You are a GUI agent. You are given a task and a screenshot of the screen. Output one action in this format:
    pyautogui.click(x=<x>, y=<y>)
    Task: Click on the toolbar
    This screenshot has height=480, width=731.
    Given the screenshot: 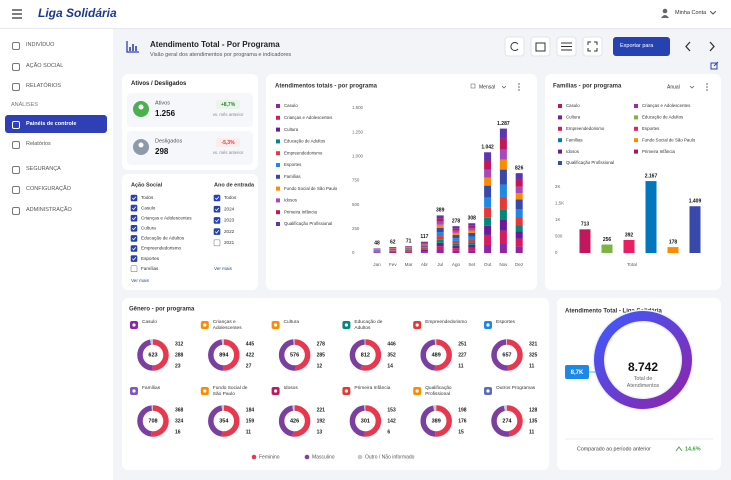 What is the action you would take?
    pyautogui.click(x=611, y=53)
    